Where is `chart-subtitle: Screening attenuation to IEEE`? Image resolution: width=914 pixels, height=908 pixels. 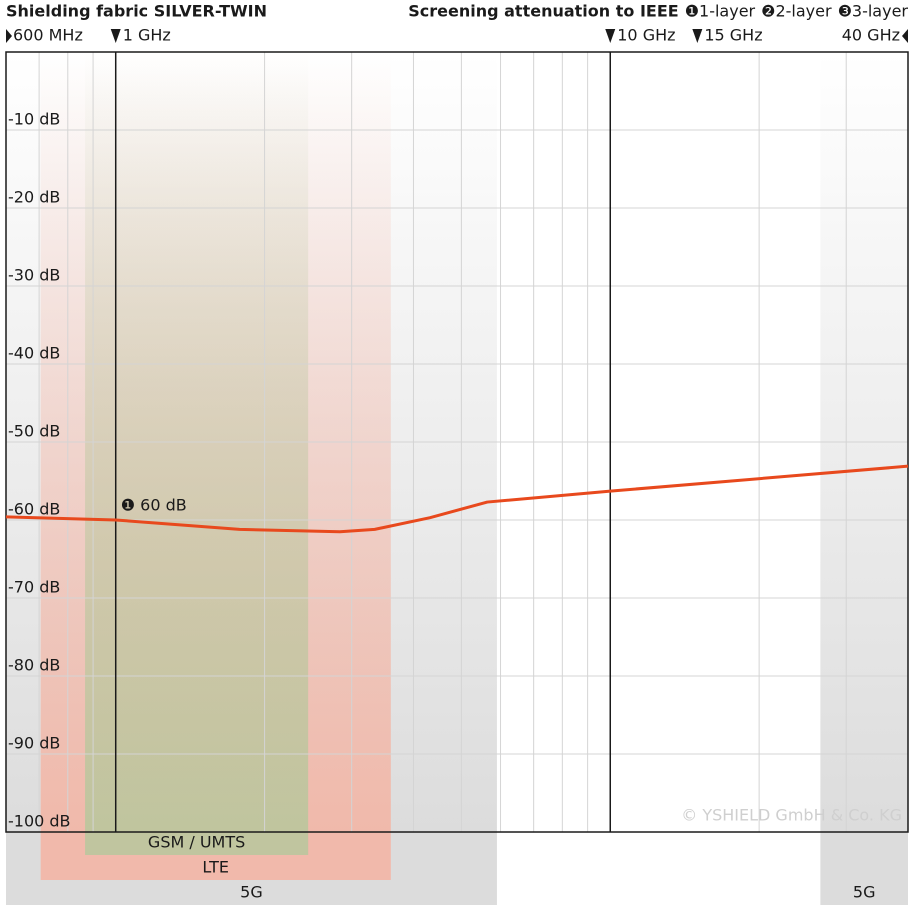
chart-subtitle: Screening attenuation to IEEE is located at coordinates (543, 11).